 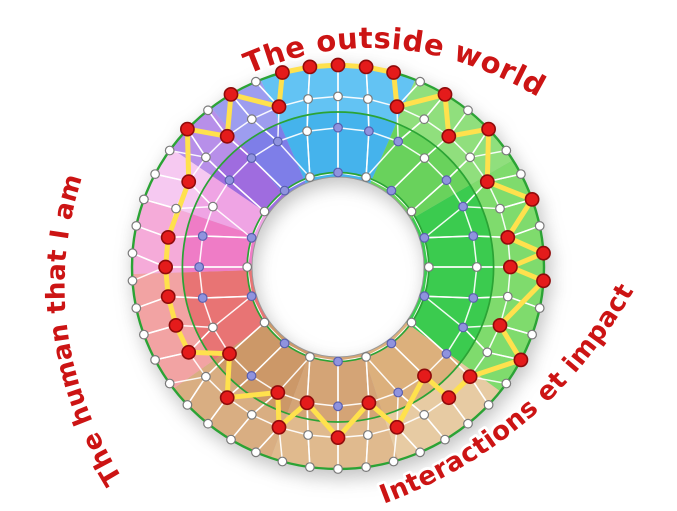 I want to click on sector-periwinkle-inner, so click(x=274, y=160).